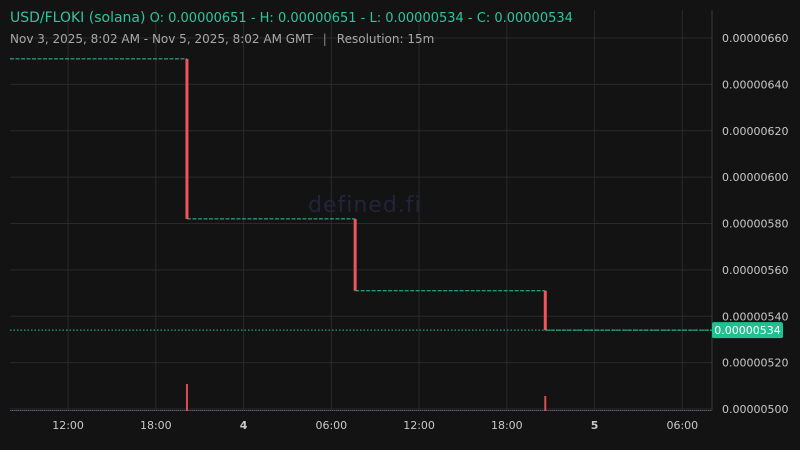 Image resolution: width=800 pixels, height=450 pixels. What do you see at coordinates (755, 409) in the screenshot?
I see `y-tick-label: 0.00000500` at bounding box center [755, 409].